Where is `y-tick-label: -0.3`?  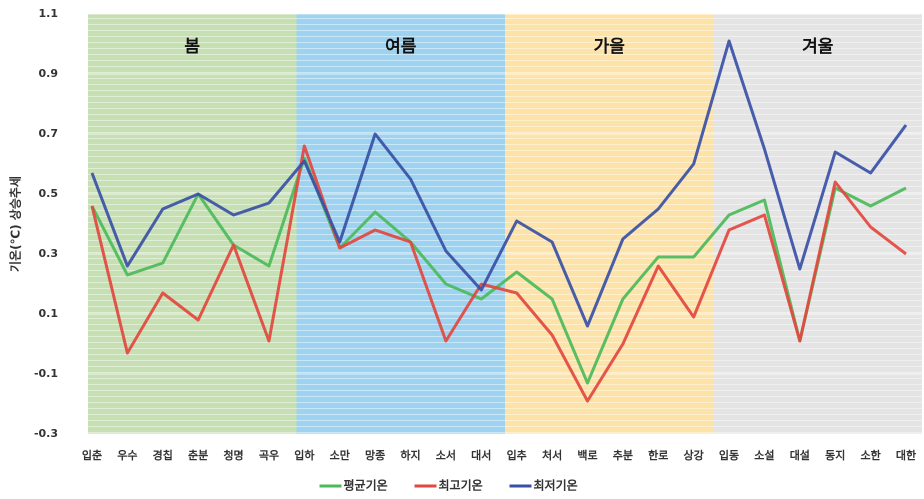 y-tick-label: -0.3 is located at coordinates (46, 433).